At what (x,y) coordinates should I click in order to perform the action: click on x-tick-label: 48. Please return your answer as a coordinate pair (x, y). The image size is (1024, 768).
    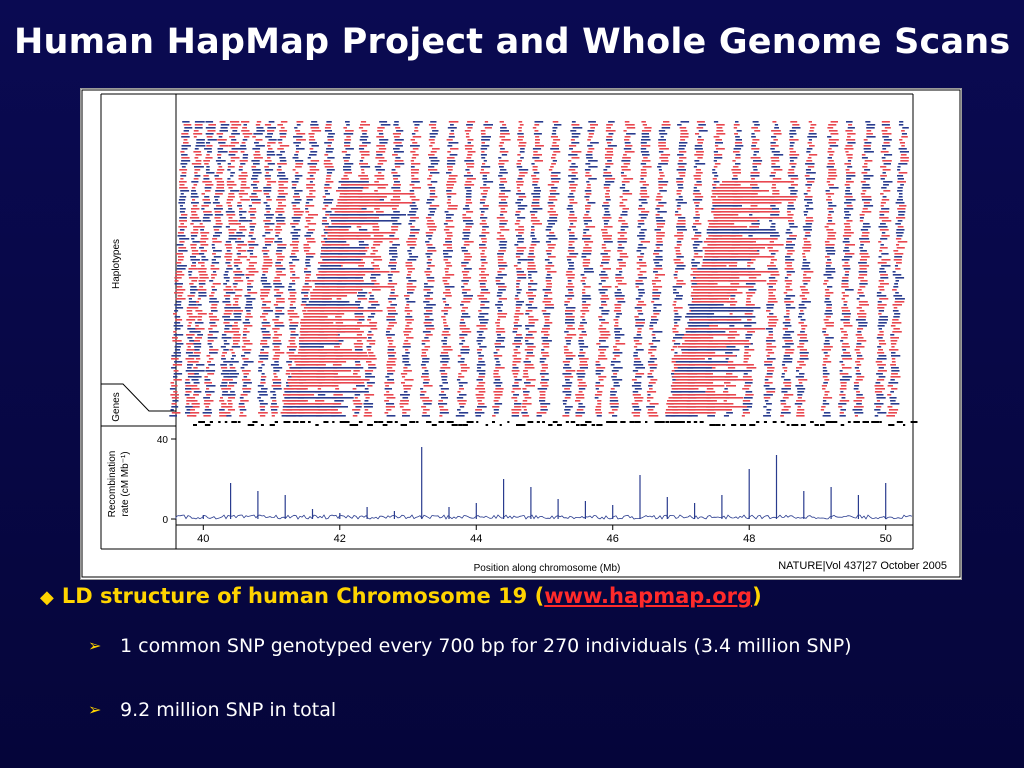
    Looking at the image, I should click on (749, 539).